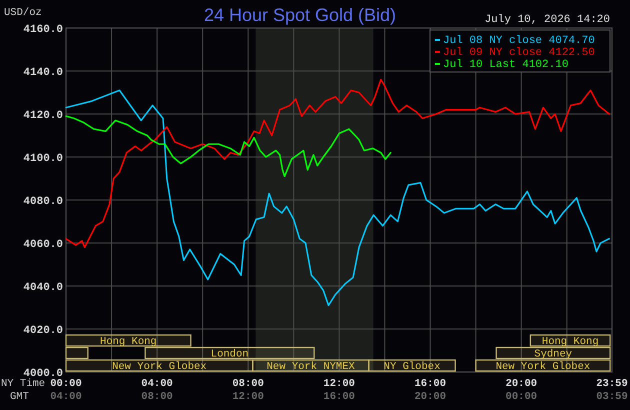 This screenshot has height=410, width=630. What do you see at coordinates (522, 397) in the screenshot?
I see `x2-tick-label: 00:00` at bounding box center [522, 397].